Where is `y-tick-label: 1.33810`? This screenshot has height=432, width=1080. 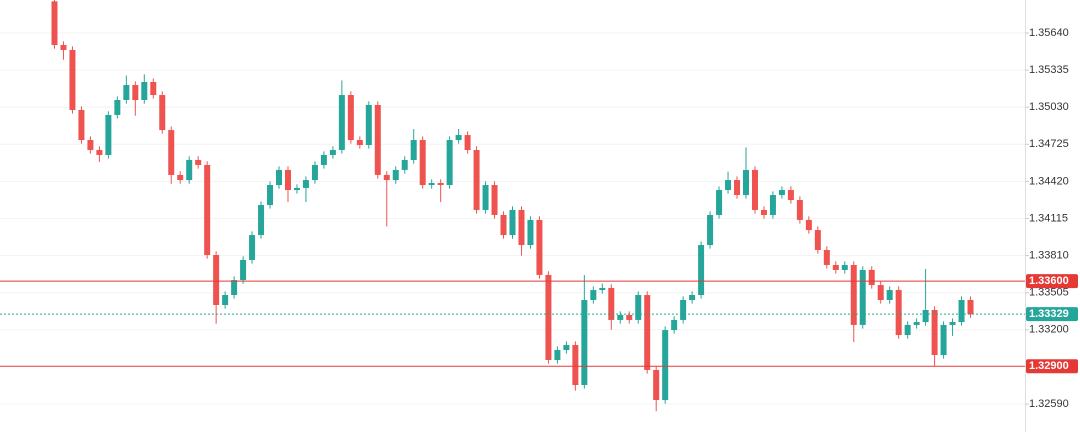
y-tick-label: 1.33810 is located at coordinates (1049, 256).